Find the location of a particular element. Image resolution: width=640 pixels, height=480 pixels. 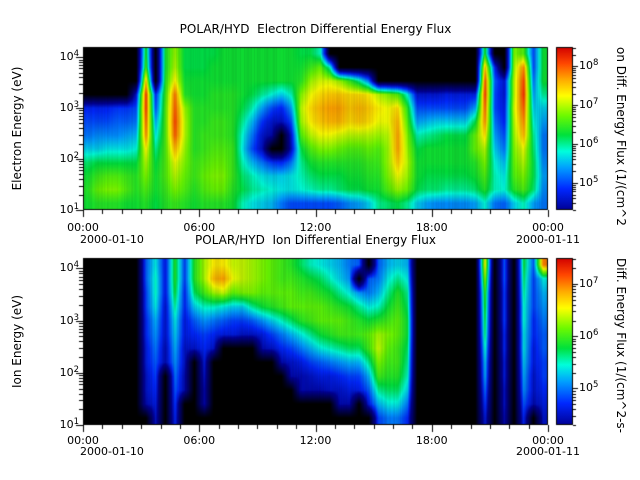

colorbar-tick-label: 108 is located at coordinates (589, 65).